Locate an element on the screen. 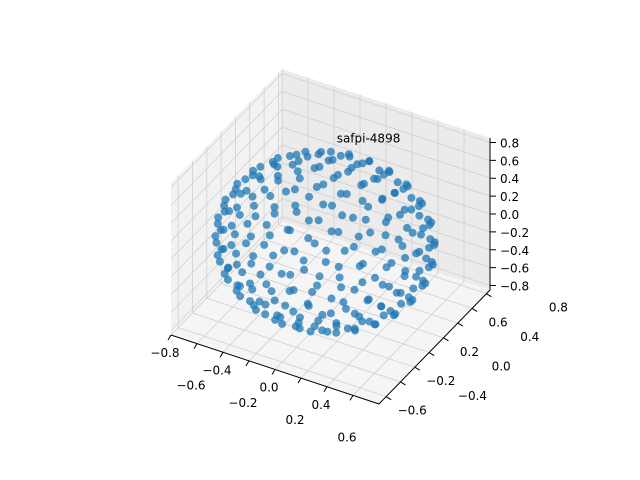 Image resolution: width=640 pixels, height=480 pixels. x-tick-label: −0.6 is located at coordinates (190, 386).